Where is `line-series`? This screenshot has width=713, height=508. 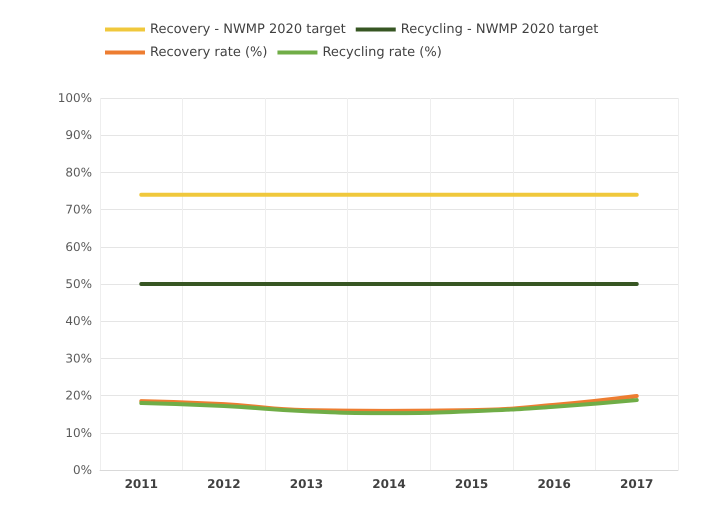
line-series is located at coordinates (389, 407).